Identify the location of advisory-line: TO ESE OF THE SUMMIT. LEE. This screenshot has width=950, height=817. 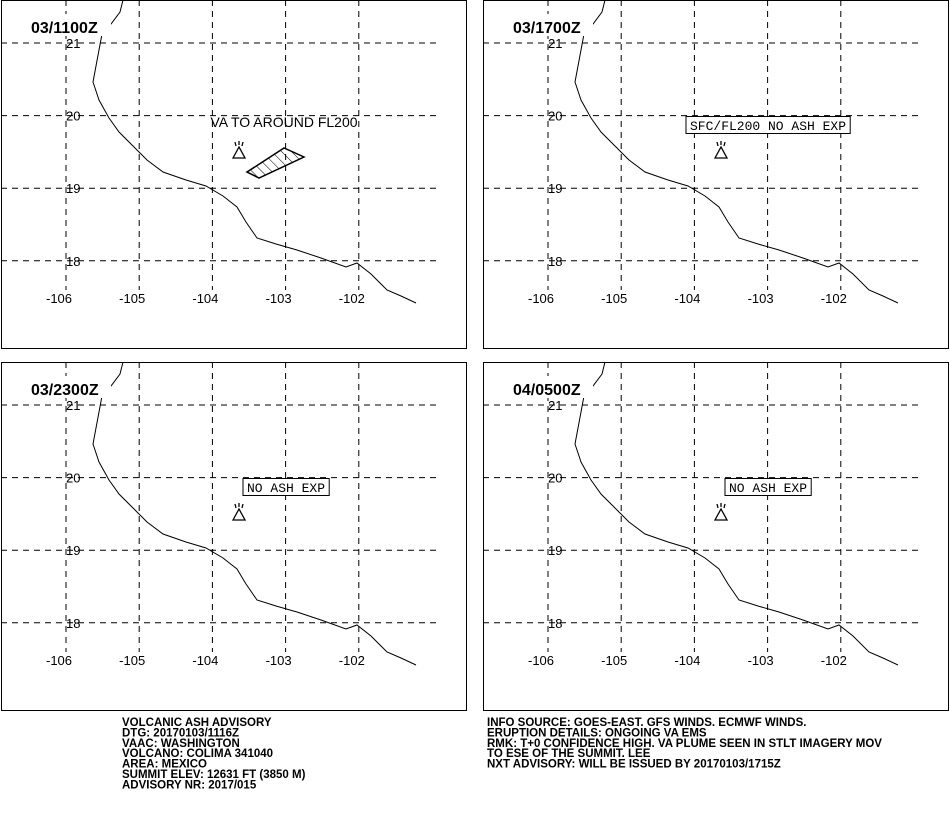
(569, 754).